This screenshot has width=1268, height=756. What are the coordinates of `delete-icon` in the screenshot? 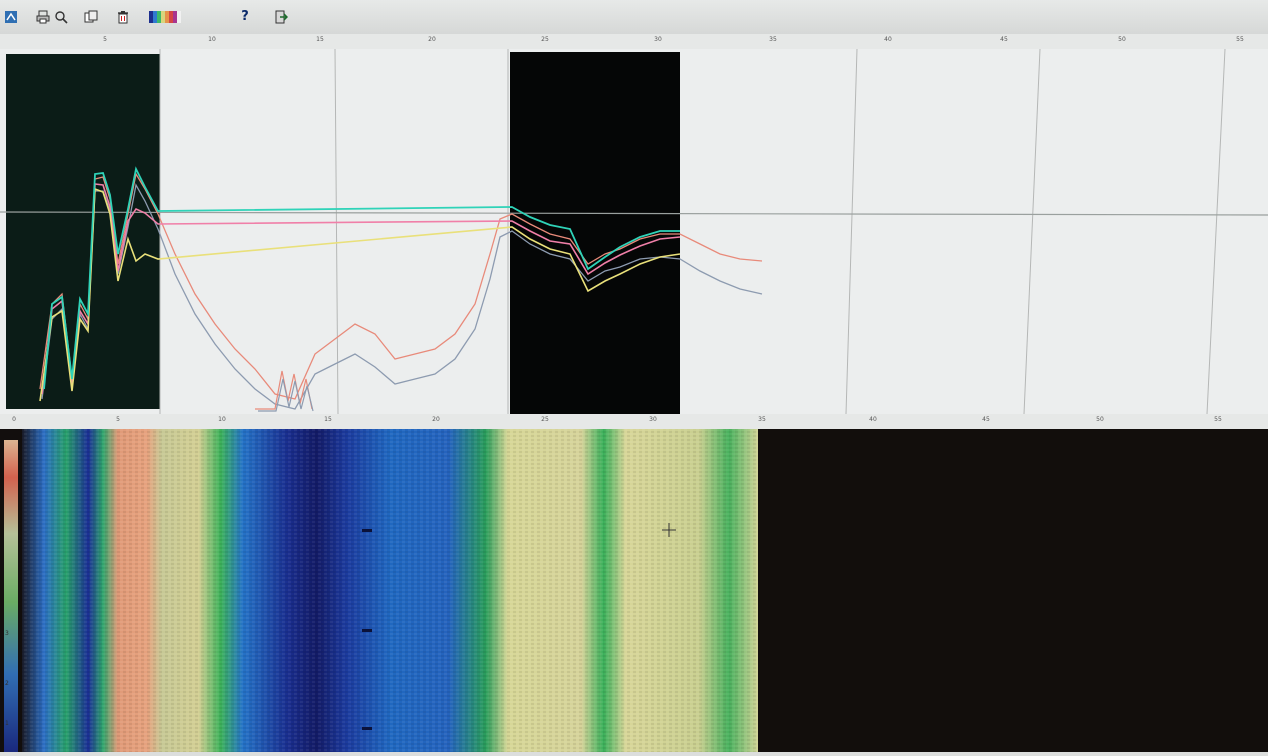 It's located at (123, 17).